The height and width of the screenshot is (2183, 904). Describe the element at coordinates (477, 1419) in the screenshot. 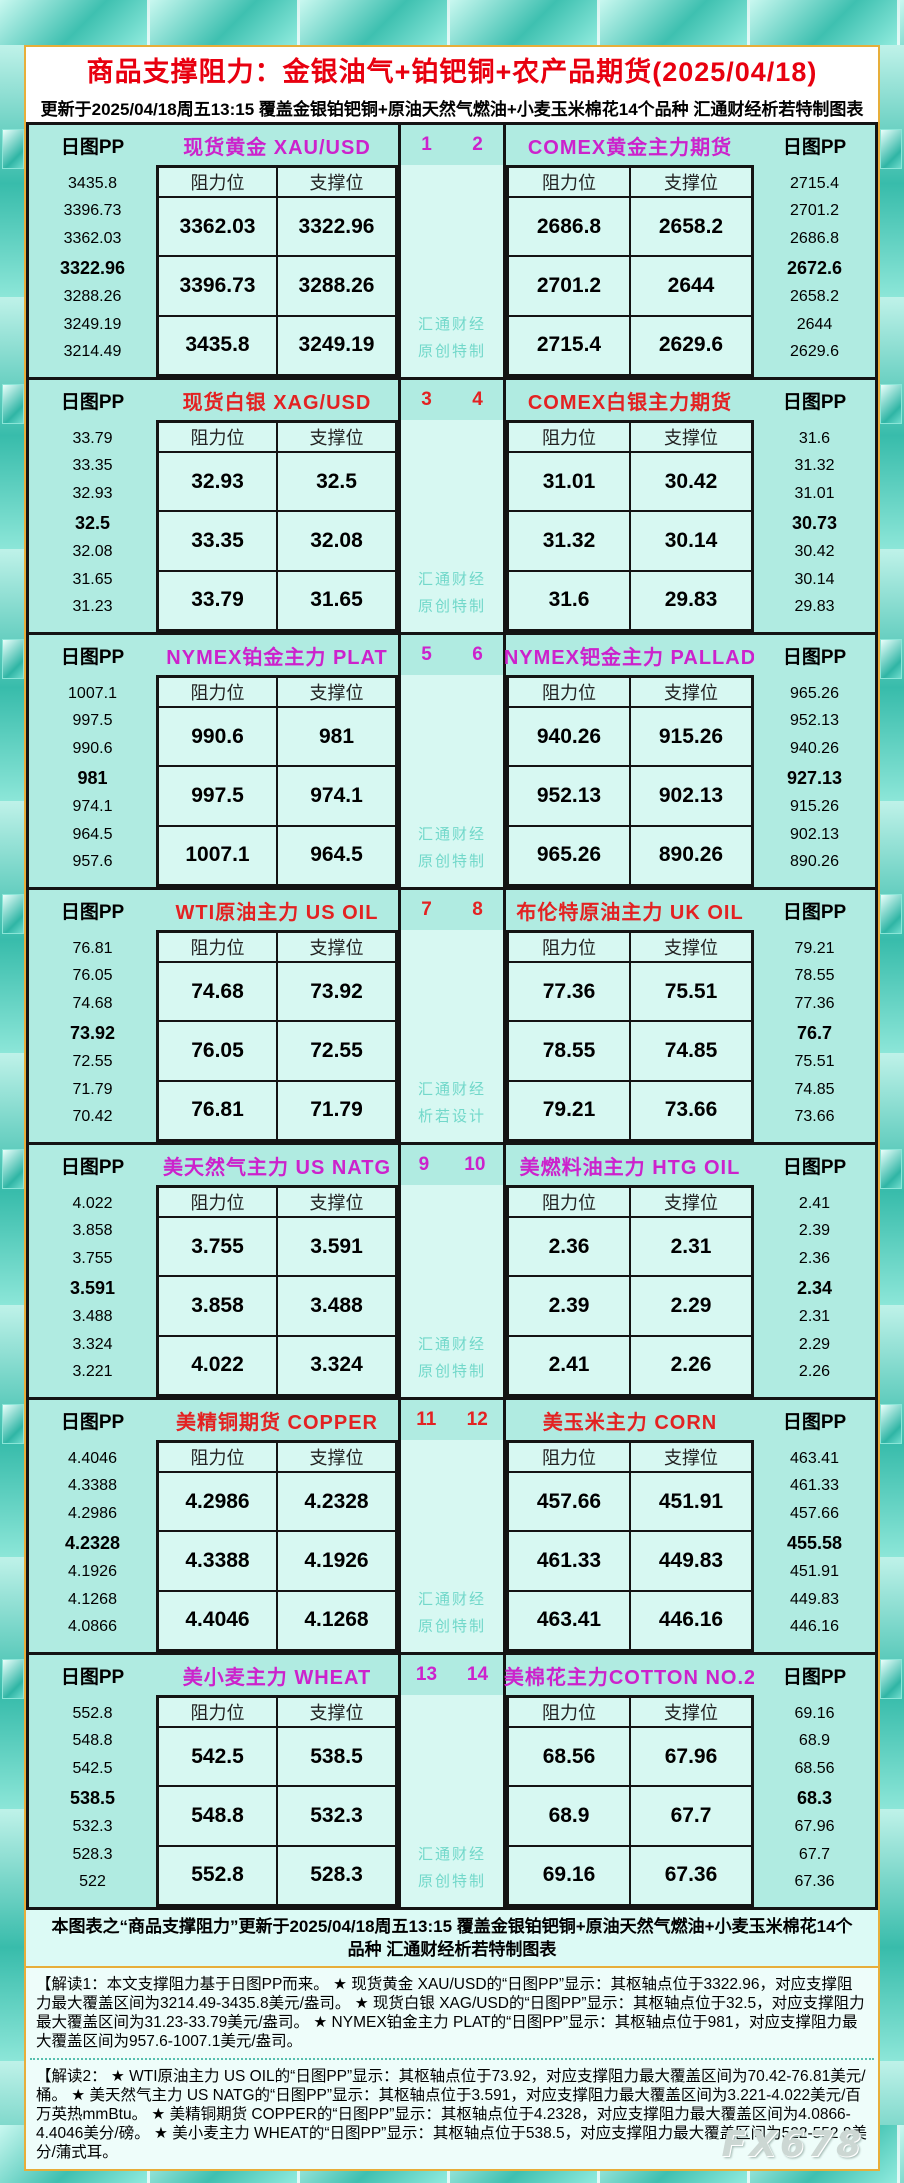

I see `pair-number-right: 12` at that location.